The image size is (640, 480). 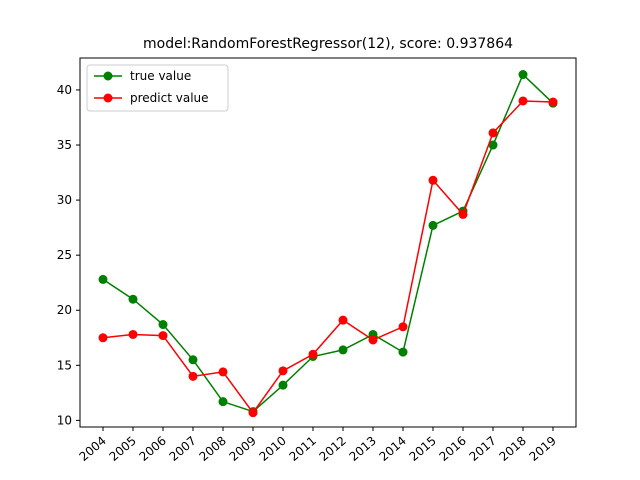 What do you see at coordinates (64, 365) in the screenshot?
I see `y-tick-label: 15` at bounding box center [64, 365].